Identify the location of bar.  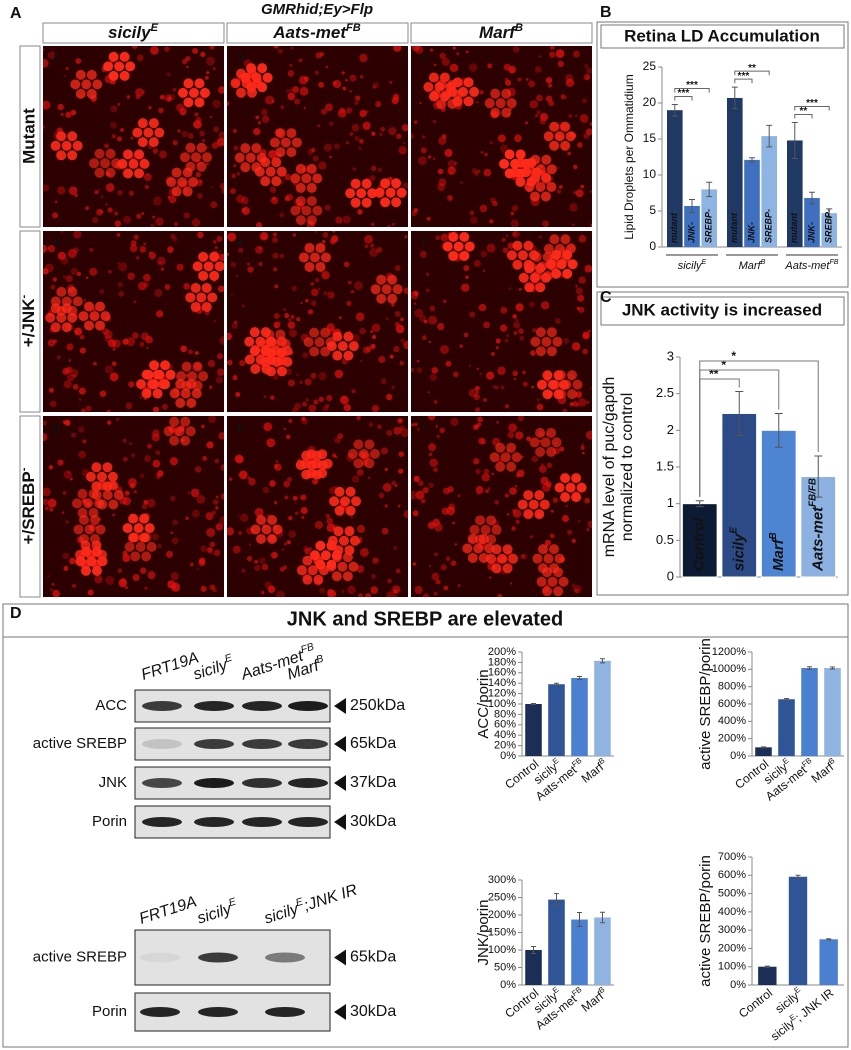
(767, 975).